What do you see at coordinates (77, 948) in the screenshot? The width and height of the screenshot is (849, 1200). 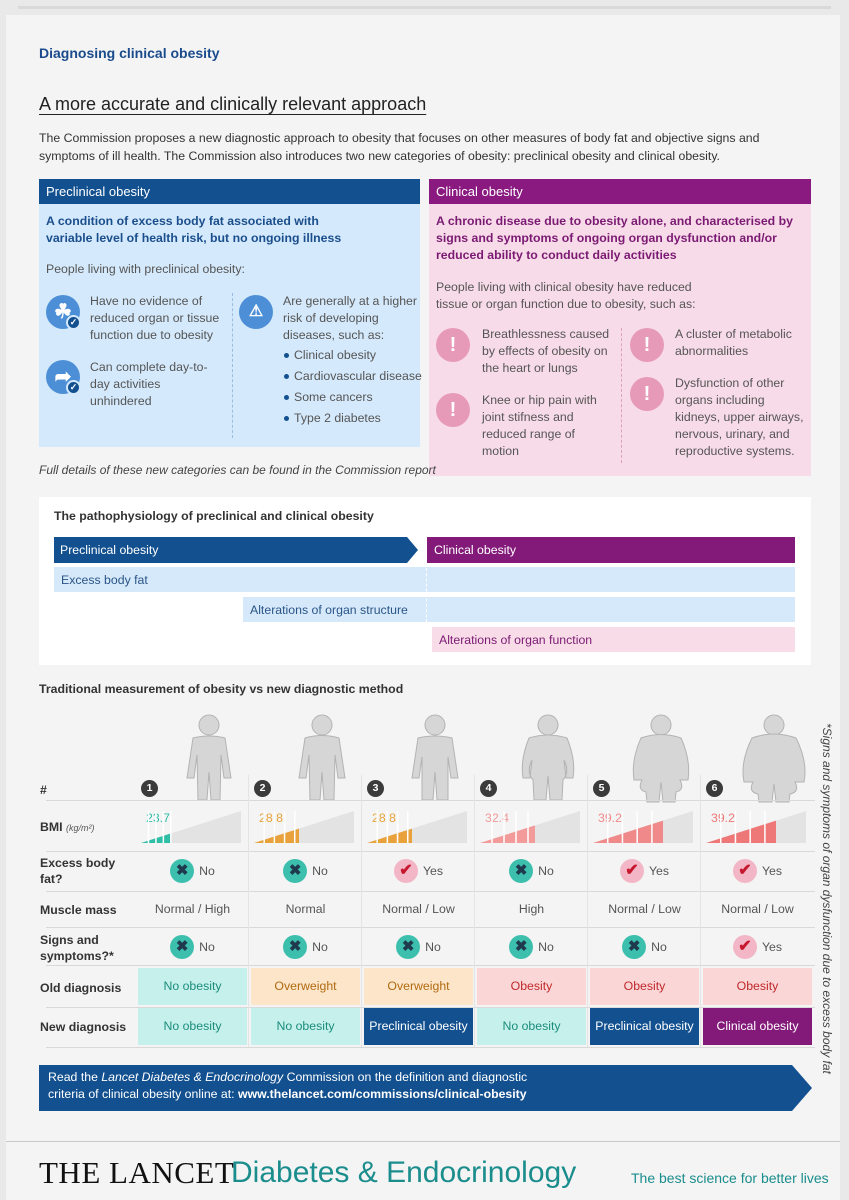 I see `label-signs: Signs and symptoms?*` at bounding box center [77, 948].